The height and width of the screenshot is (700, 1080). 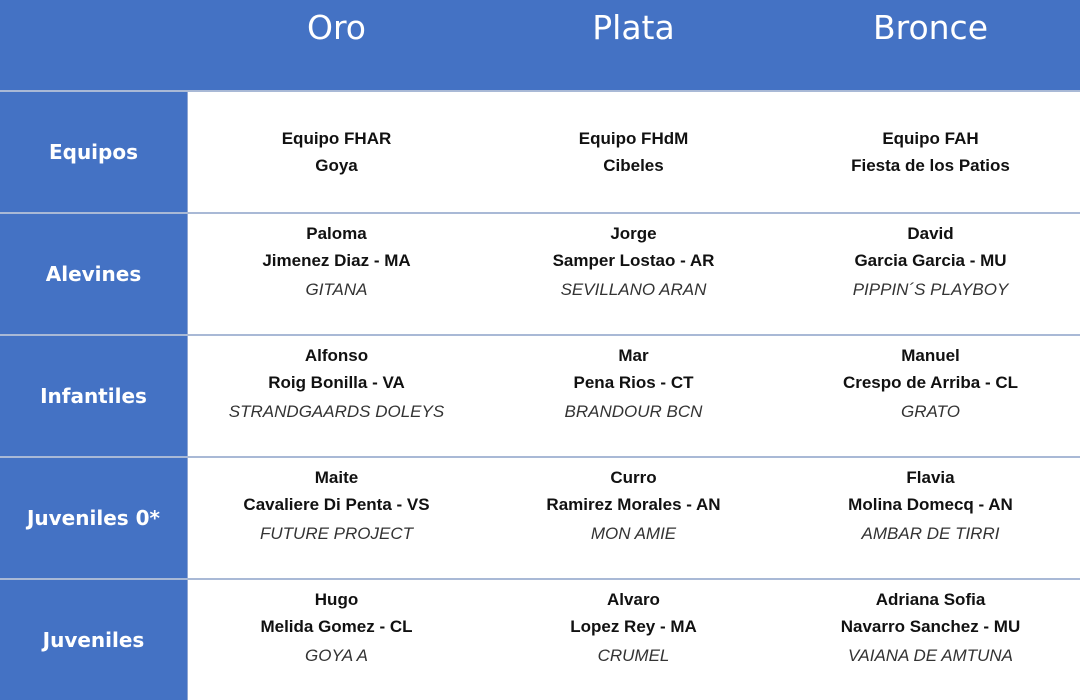 I want to click on rider-last-name: Garcia Garcia - MU, so click(x=930, y=260).